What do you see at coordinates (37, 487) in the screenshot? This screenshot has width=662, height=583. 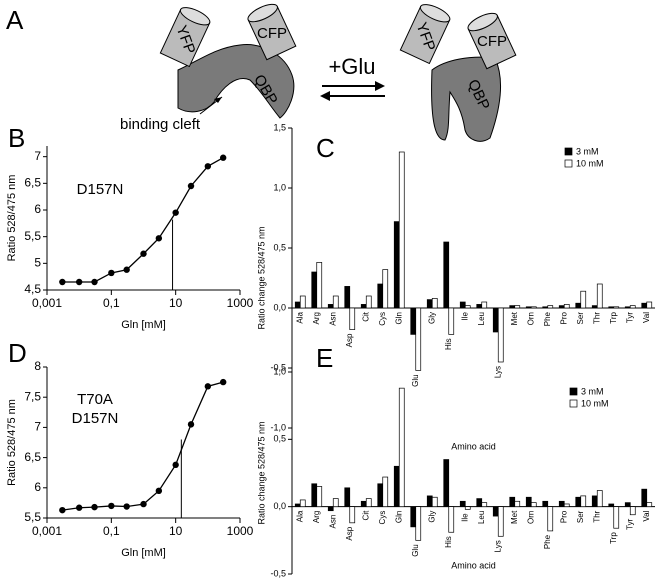 I see `y-tick-label: 6` at bounding box center [37, 487].